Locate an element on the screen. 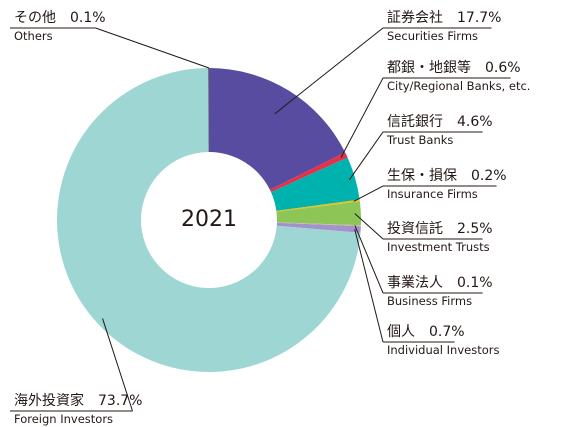  category-name: 信託銀行 is located at coordinates (415, 122).